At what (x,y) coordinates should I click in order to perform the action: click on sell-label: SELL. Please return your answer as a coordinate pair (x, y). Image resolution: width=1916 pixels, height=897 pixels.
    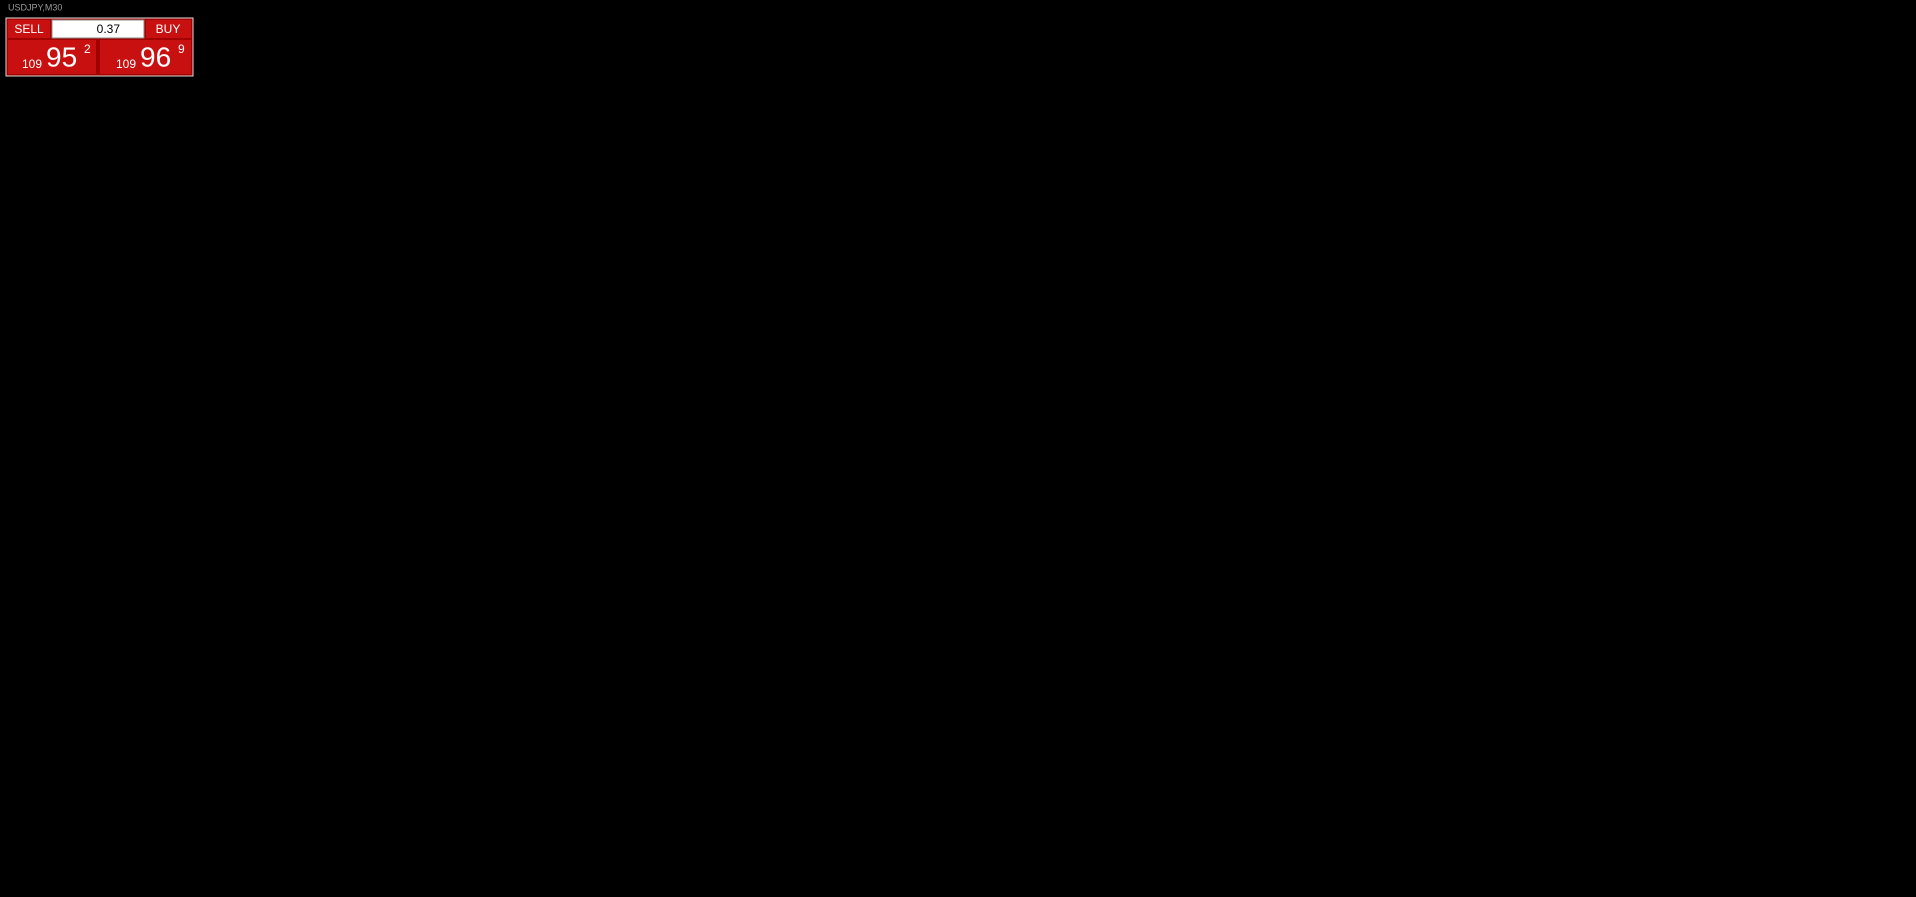
    Looking at the image, I should click on (29, 29).